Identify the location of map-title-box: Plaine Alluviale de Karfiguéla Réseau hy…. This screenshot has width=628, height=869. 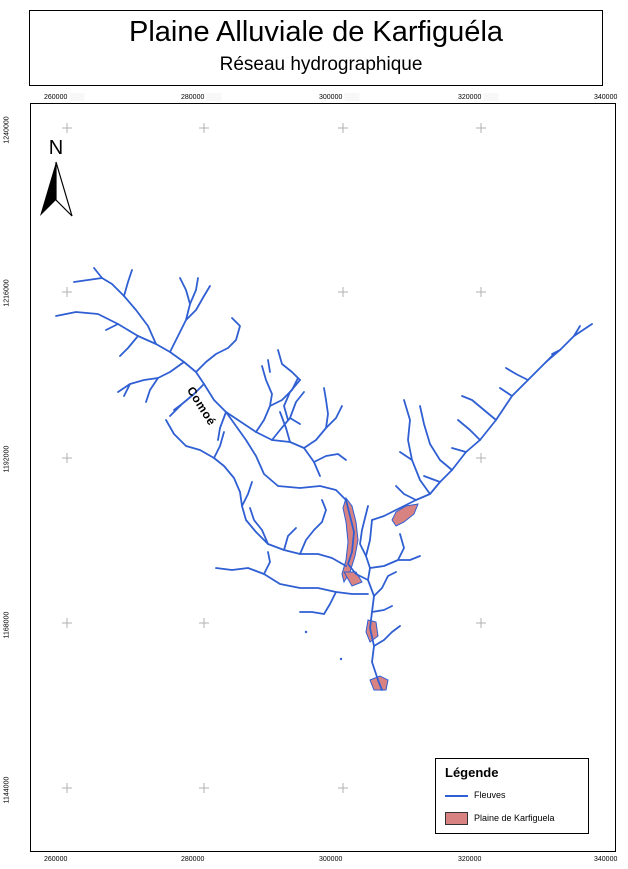
(316, 48).